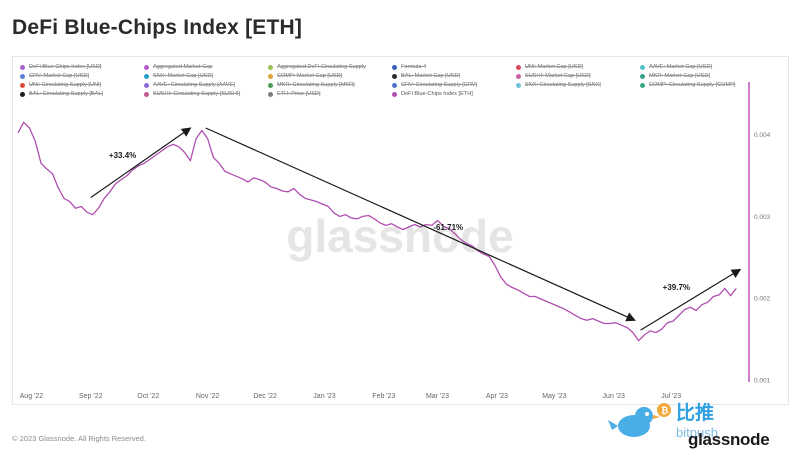  I want to click on x-tick-label: Apr '23, so click(497, 396).